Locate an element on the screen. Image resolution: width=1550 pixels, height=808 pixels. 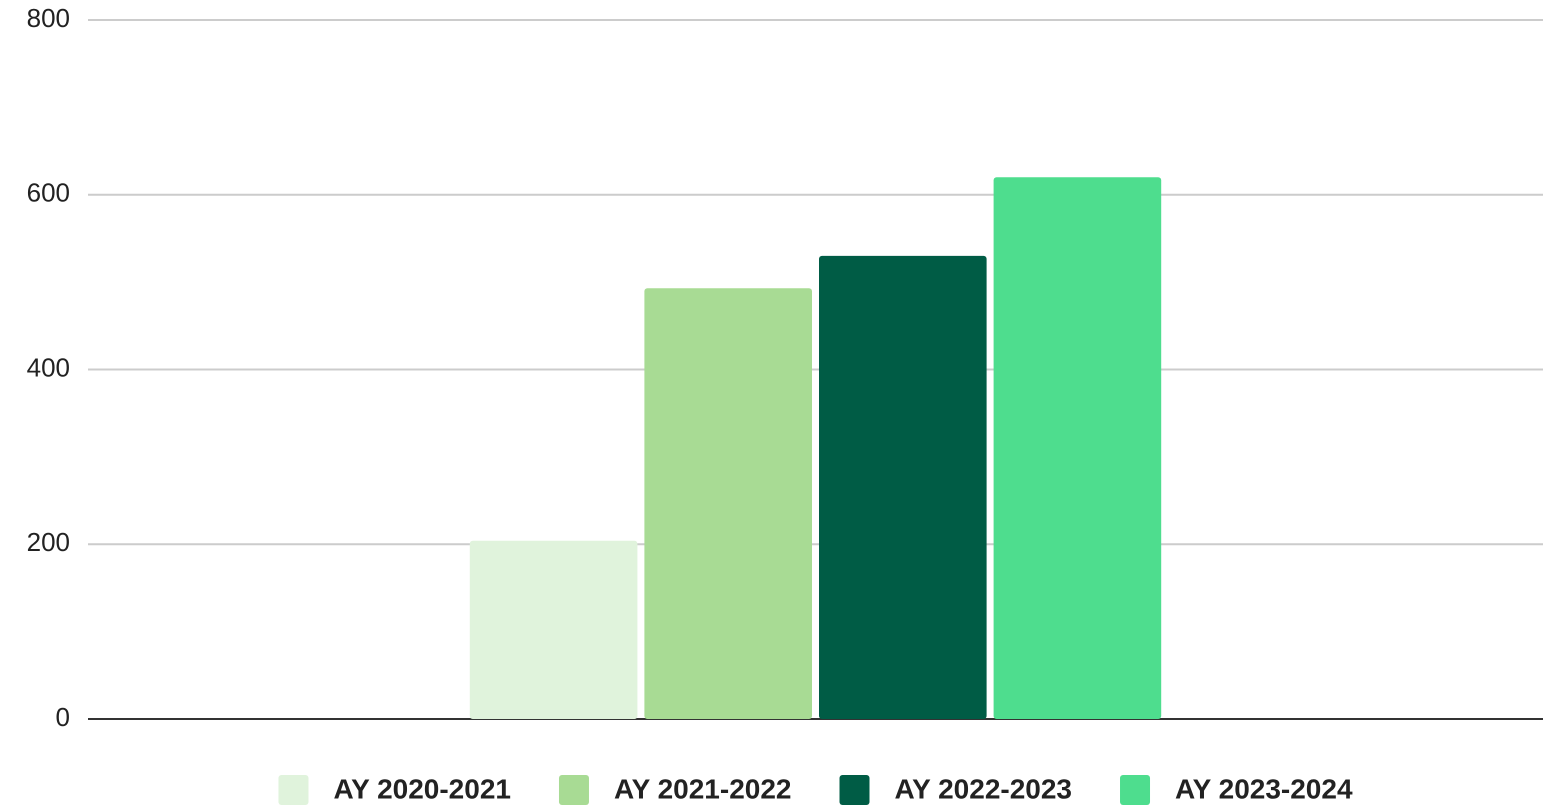
y-tick-label: 400 is located at coordinates (48, 367).